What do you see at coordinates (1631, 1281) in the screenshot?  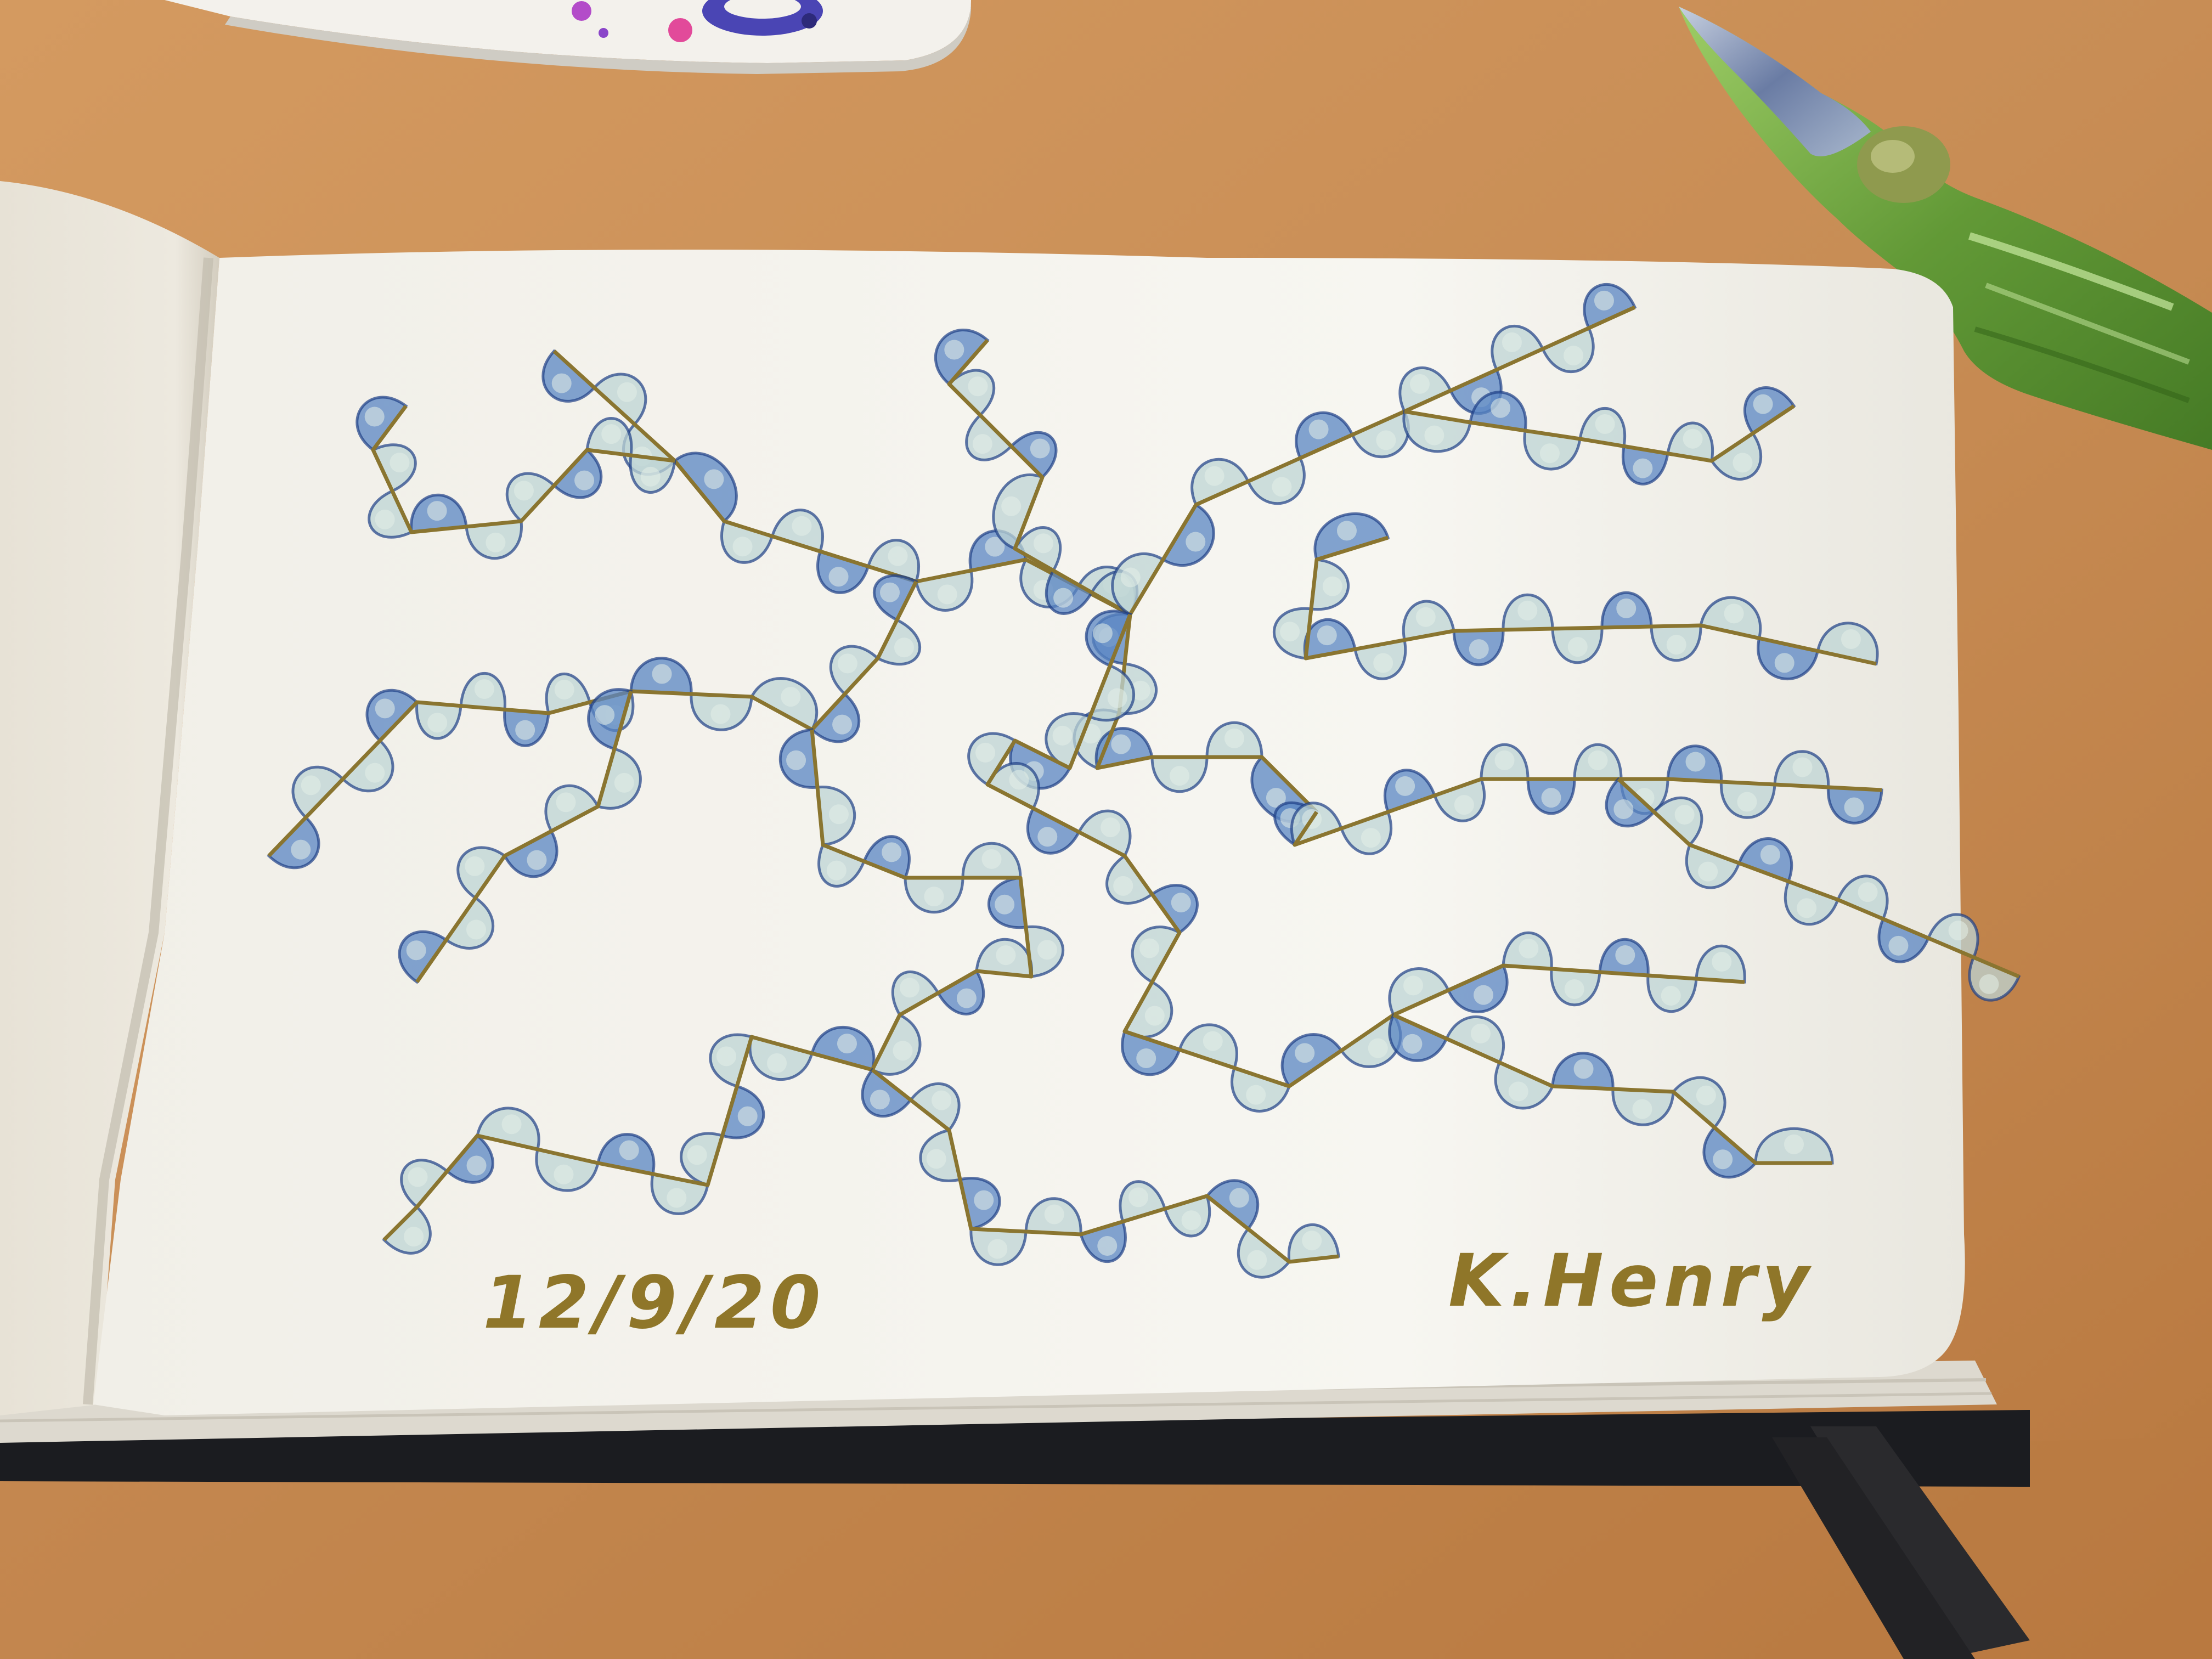 I see `drawing-signature: K.Henry` at bounding box center [1631, 1281].